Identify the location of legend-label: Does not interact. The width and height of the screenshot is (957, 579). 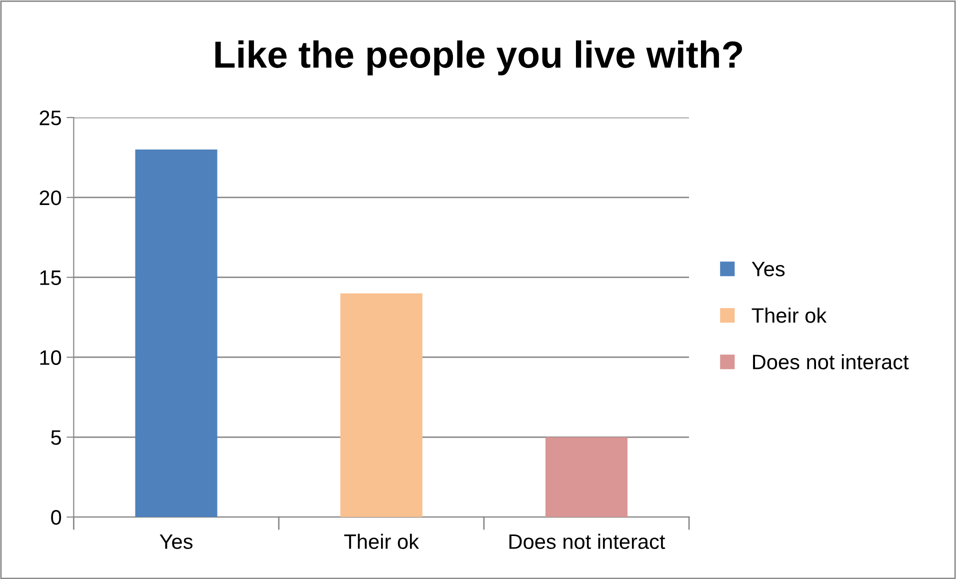
(831, 362).